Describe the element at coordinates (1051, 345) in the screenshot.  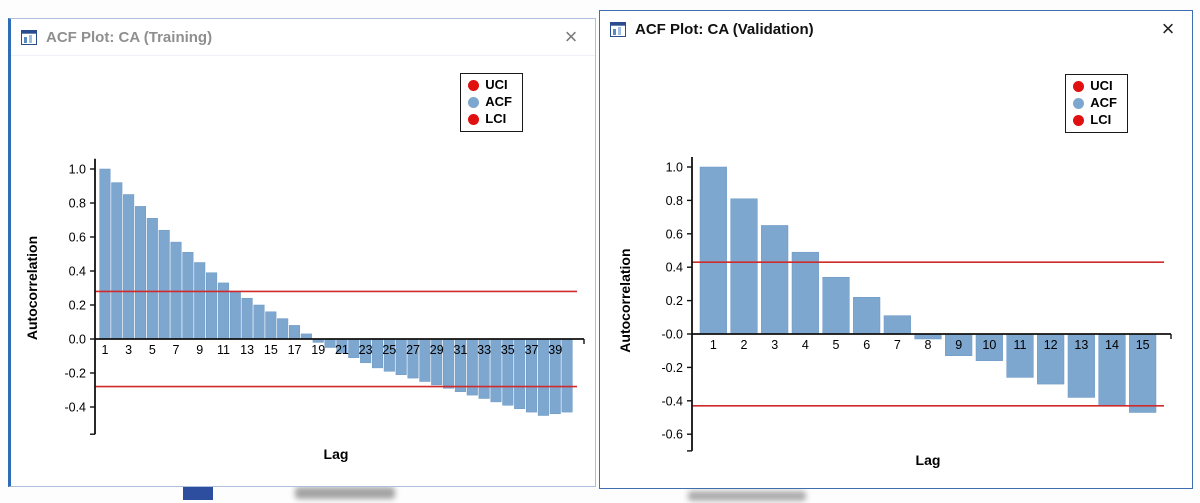
I see `svg-text: 12` at that location.